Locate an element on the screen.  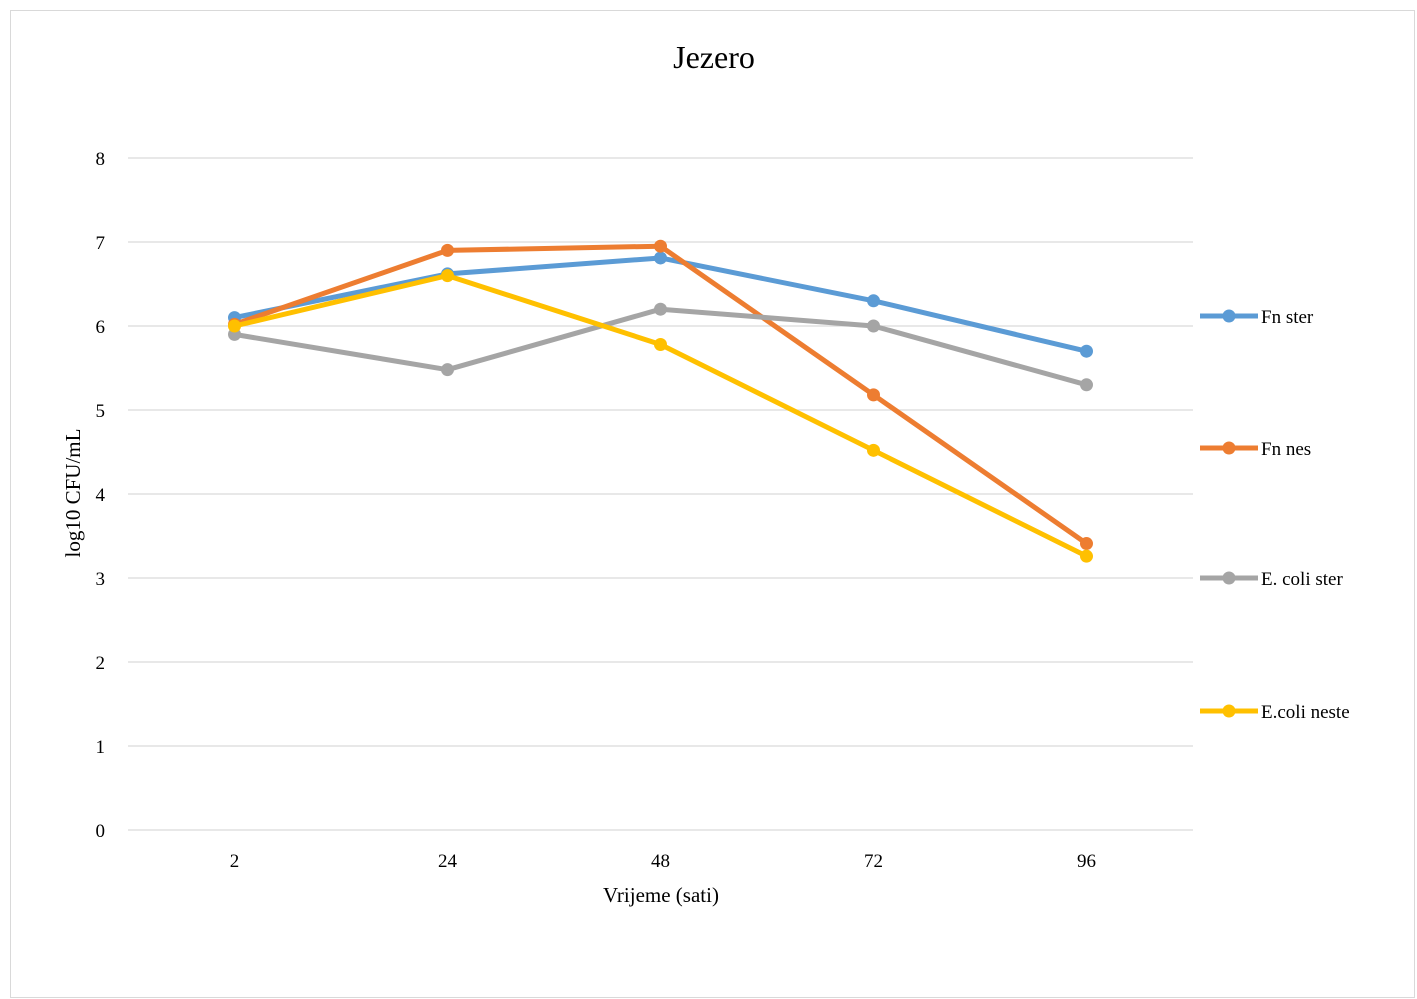
y-tick-label: 8 is located at coordinates (101, 159).